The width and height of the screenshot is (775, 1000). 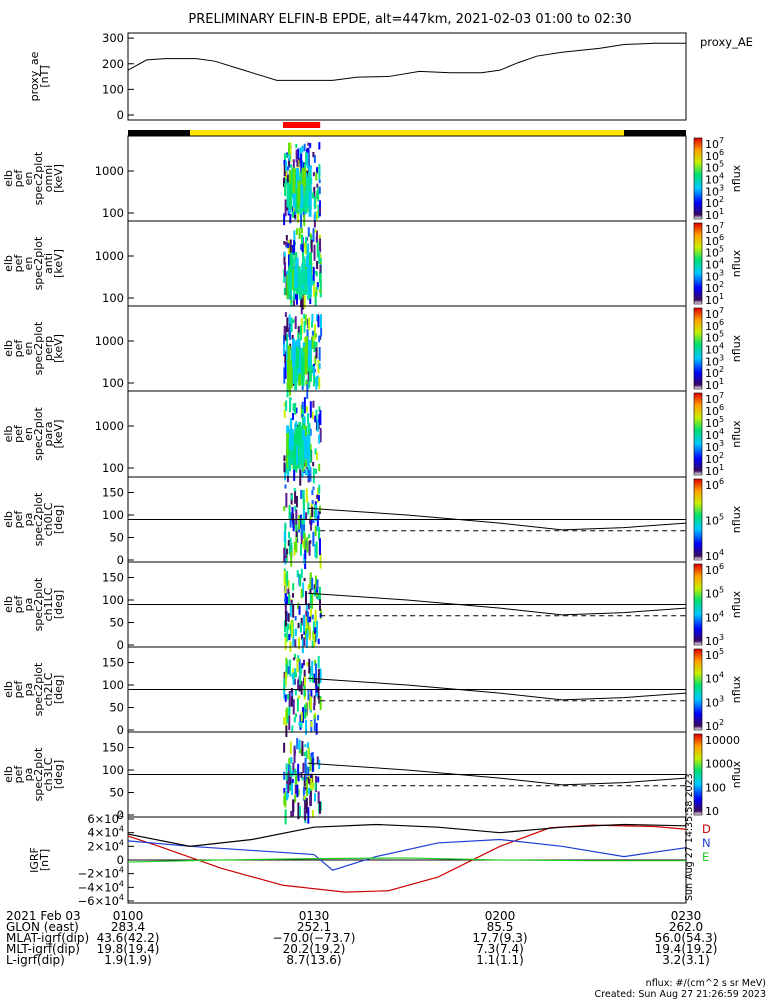 What do you see at coordinates (407, 263) in the screenshot?
I see `panel-frame` at bounding box center [407, 263].